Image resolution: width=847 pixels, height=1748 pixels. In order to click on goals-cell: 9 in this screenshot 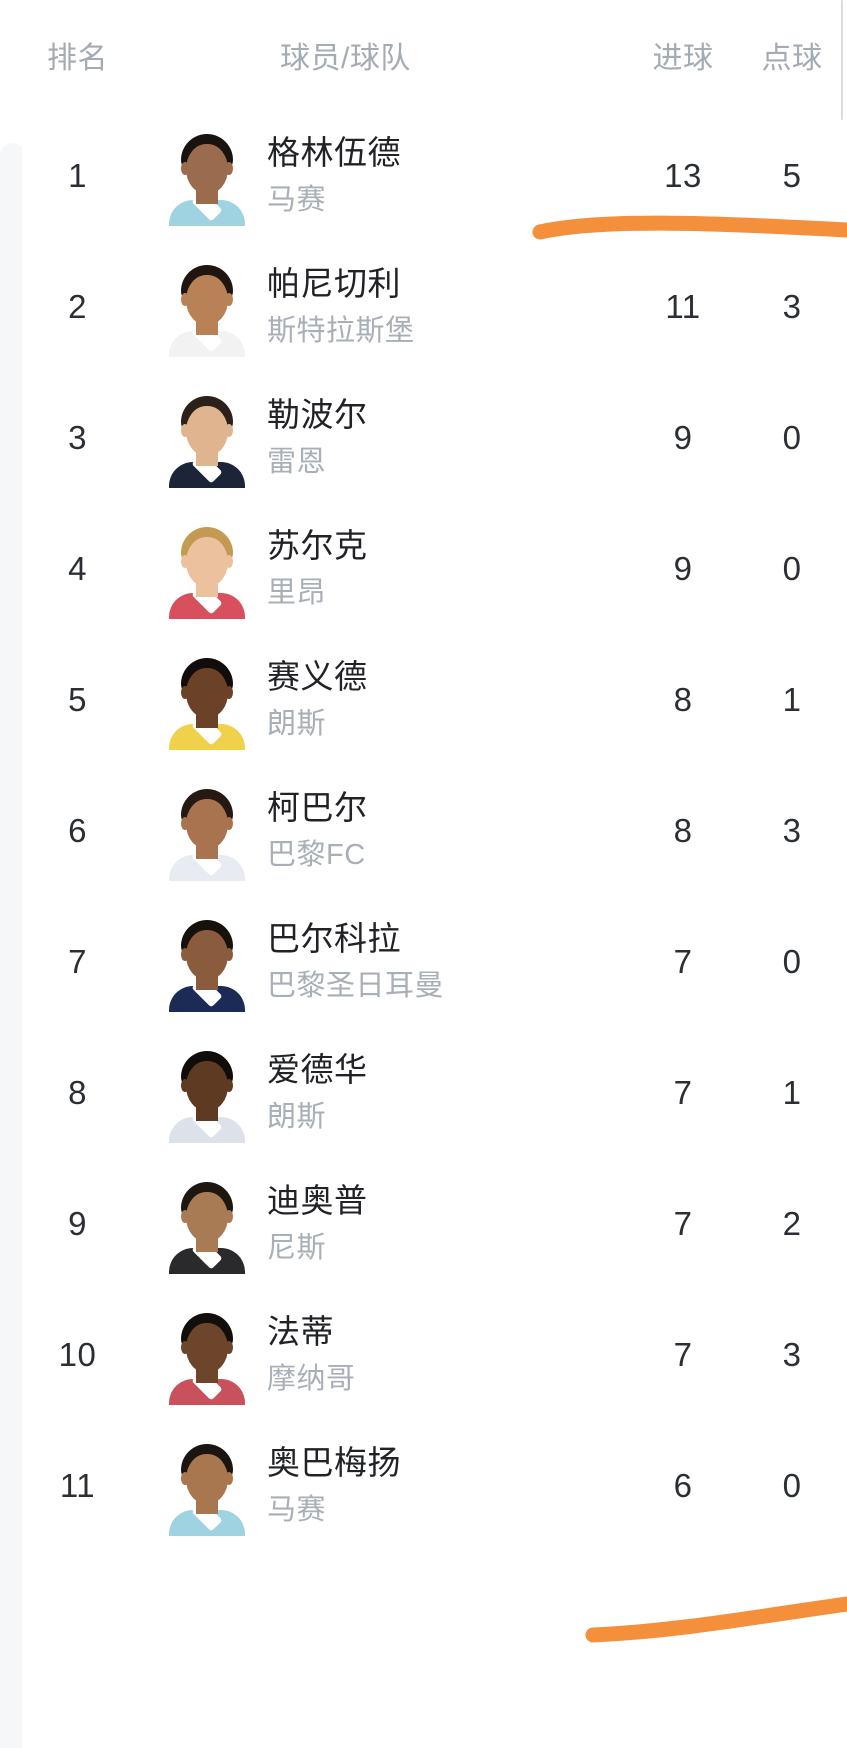, I will do `click(683, 438)`.